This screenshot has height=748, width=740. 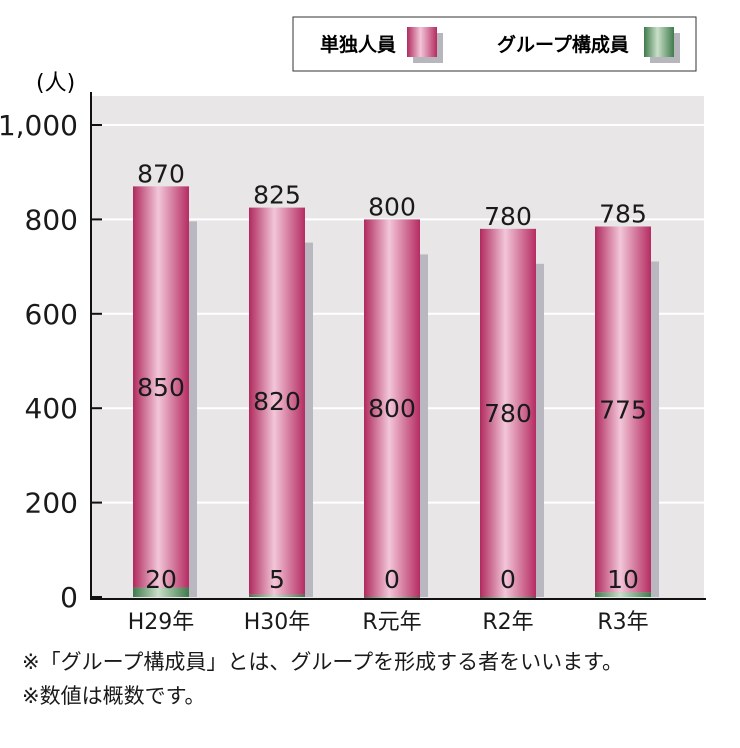 What do you see at coordinates (55, 83) in the screenshot?
I see `y-axis-unit-label: (人)` at bounding box center [55, 83].